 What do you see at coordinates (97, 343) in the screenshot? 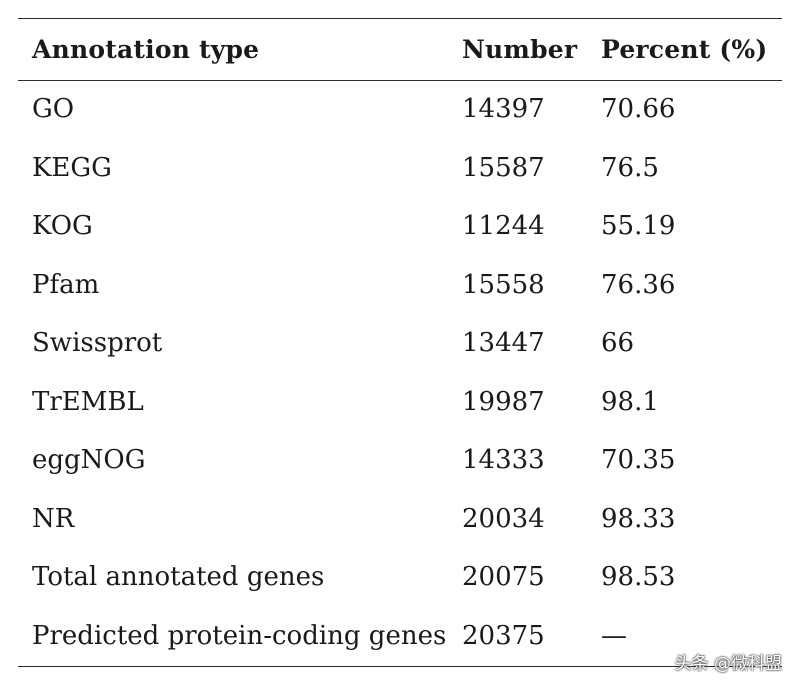
I see `cell-annotation-type: Swissprot` at bounding box center [97, 343].